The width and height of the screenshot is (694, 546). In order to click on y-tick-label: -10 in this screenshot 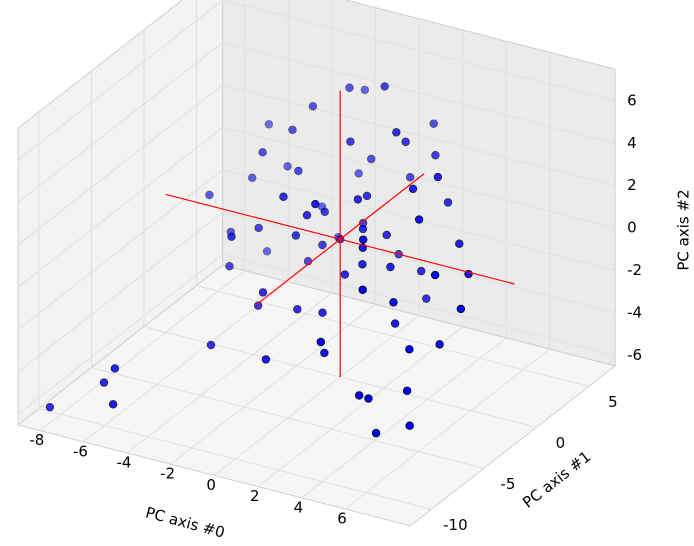, I will do `click(455, 525)`.